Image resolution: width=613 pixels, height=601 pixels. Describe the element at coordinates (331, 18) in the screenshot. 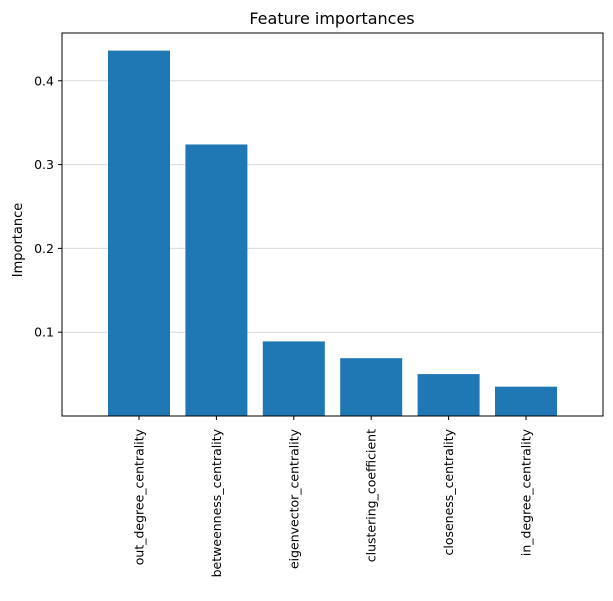

I see `chart-title: Feature importances` at that location.